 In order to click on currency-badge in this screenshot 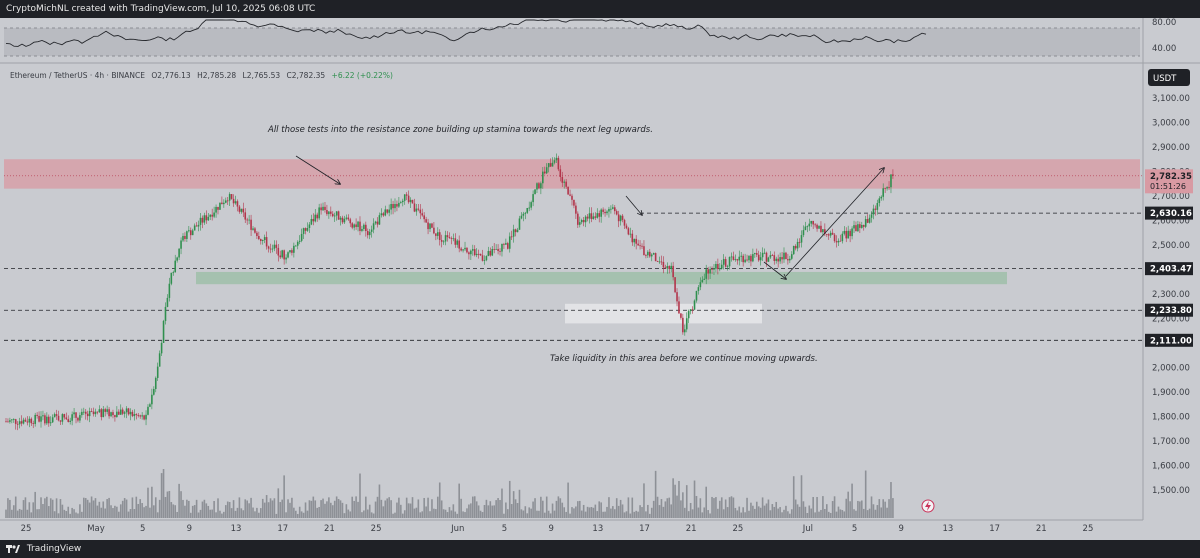, I will do `click(1169, 77)`.